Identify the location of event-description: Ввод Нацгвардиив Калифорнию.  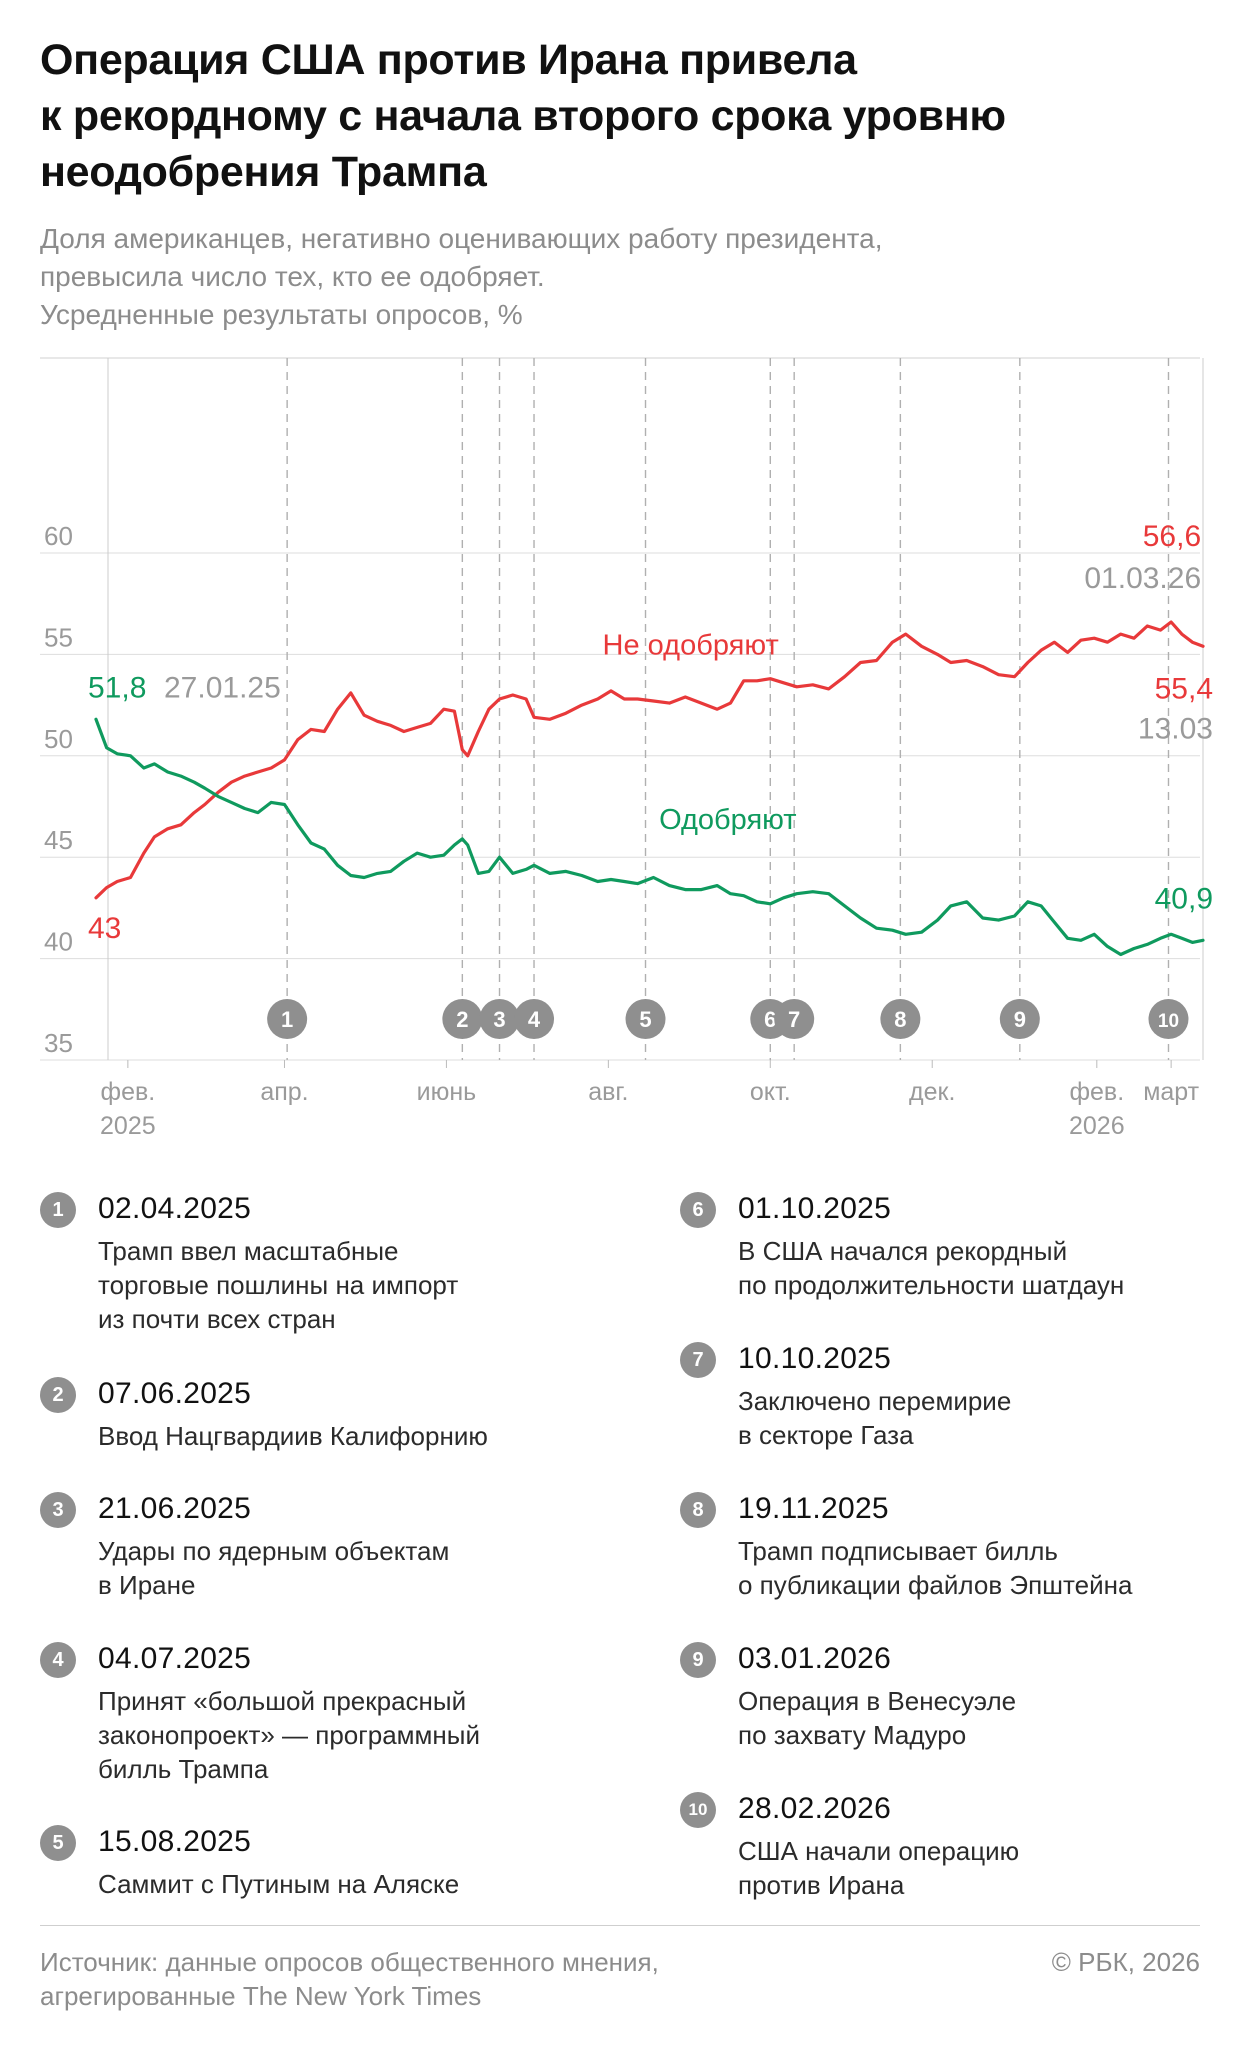
(358, 1436).